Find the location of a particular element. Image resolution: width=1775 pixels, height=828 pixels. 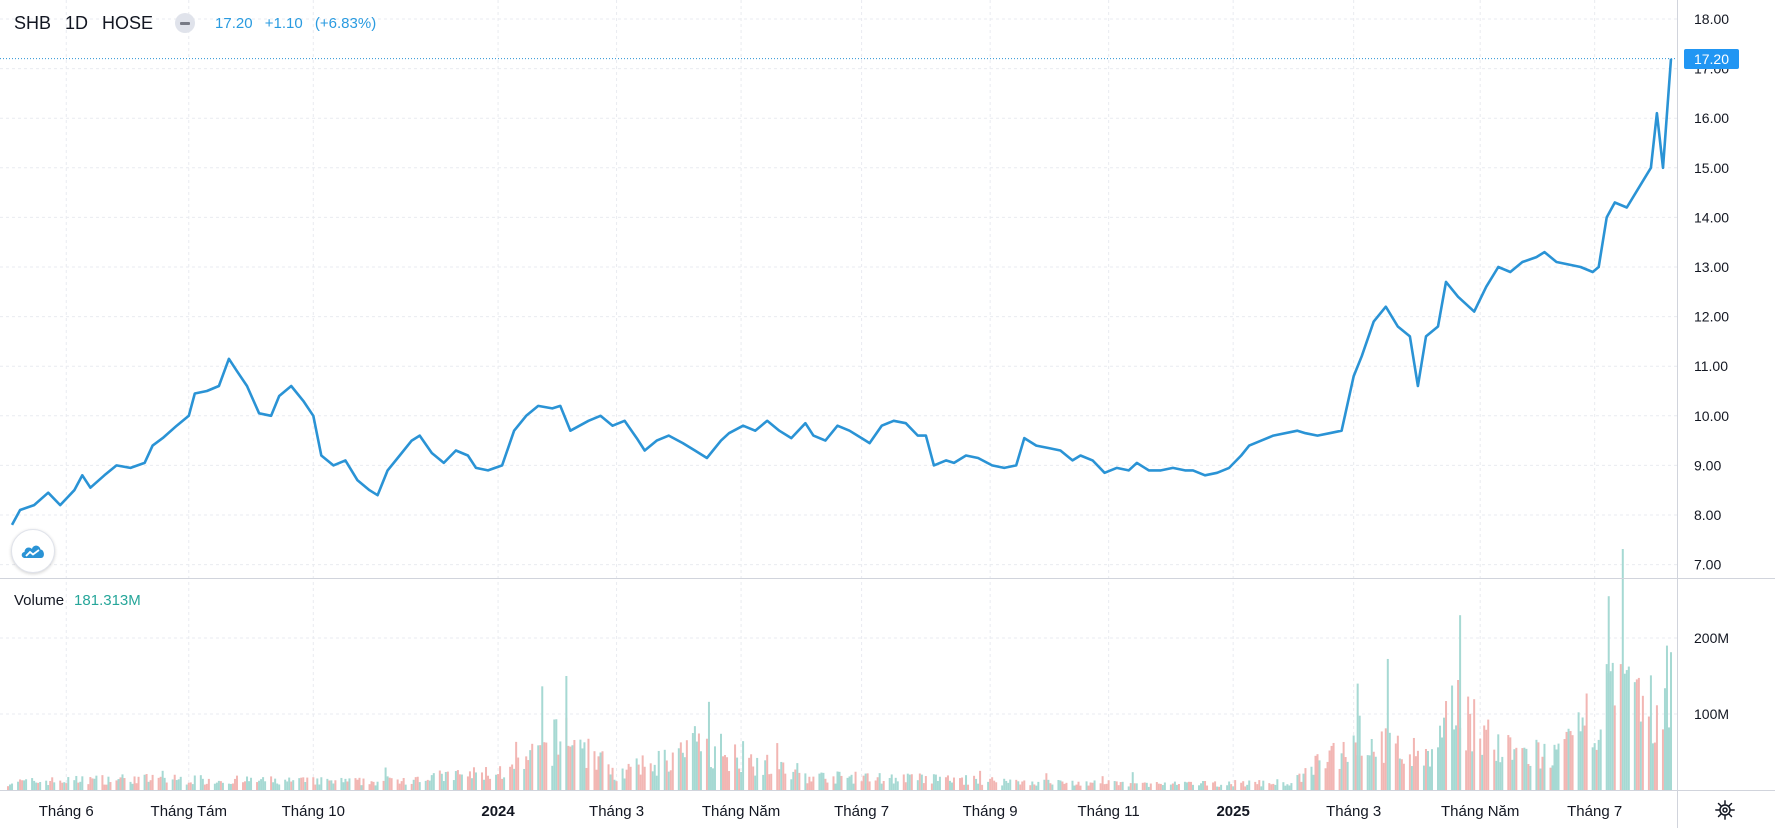

time-axis-label: Tháng Năm is located at coordinates (741, 811).